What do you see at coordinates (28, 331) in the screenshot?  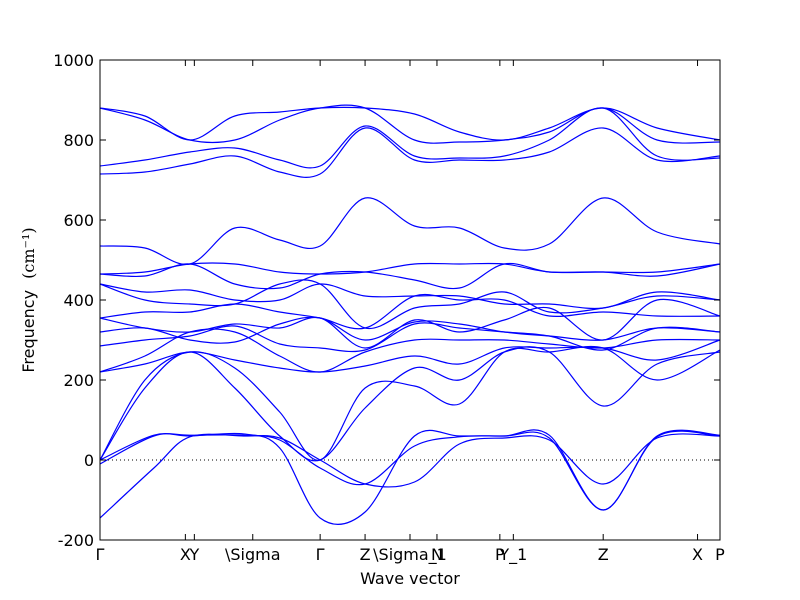 I see `y-axis-title-text: Frequency` at bounding box center [28, 331].